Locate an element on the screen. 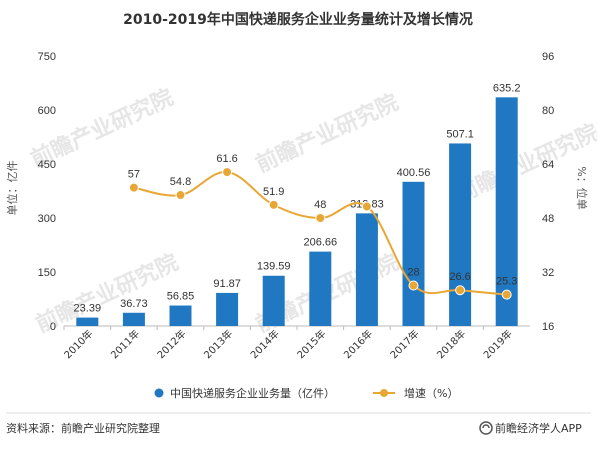 Image resolution: width=597 pixels, height=449 pixels. left-tick-label: 150 is located at coordinates (47, 273).